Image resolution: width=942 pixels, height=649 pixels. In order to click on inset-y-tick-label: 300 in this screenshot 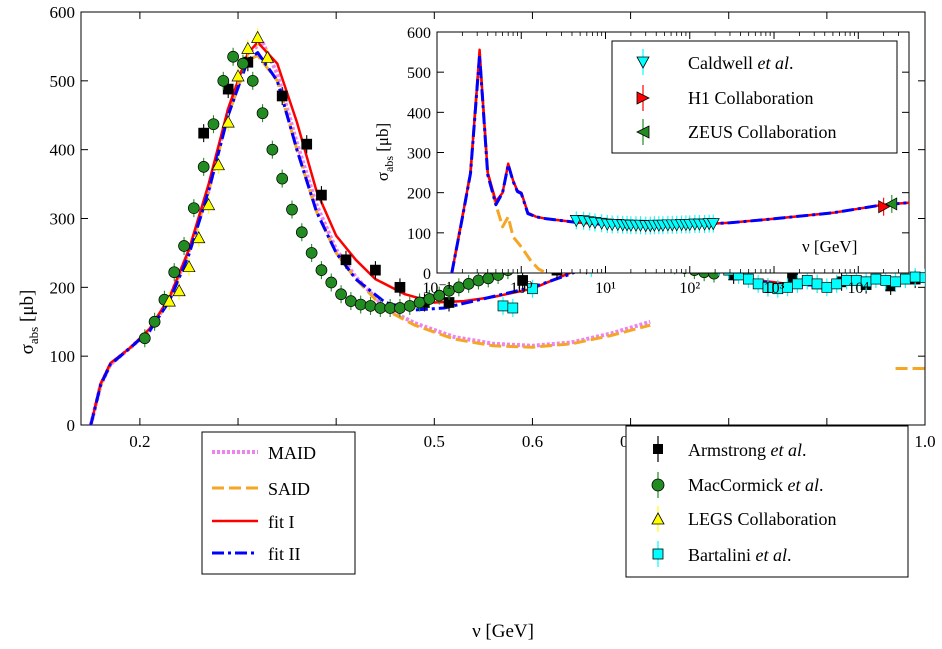, I will do `click(419, 154)`.